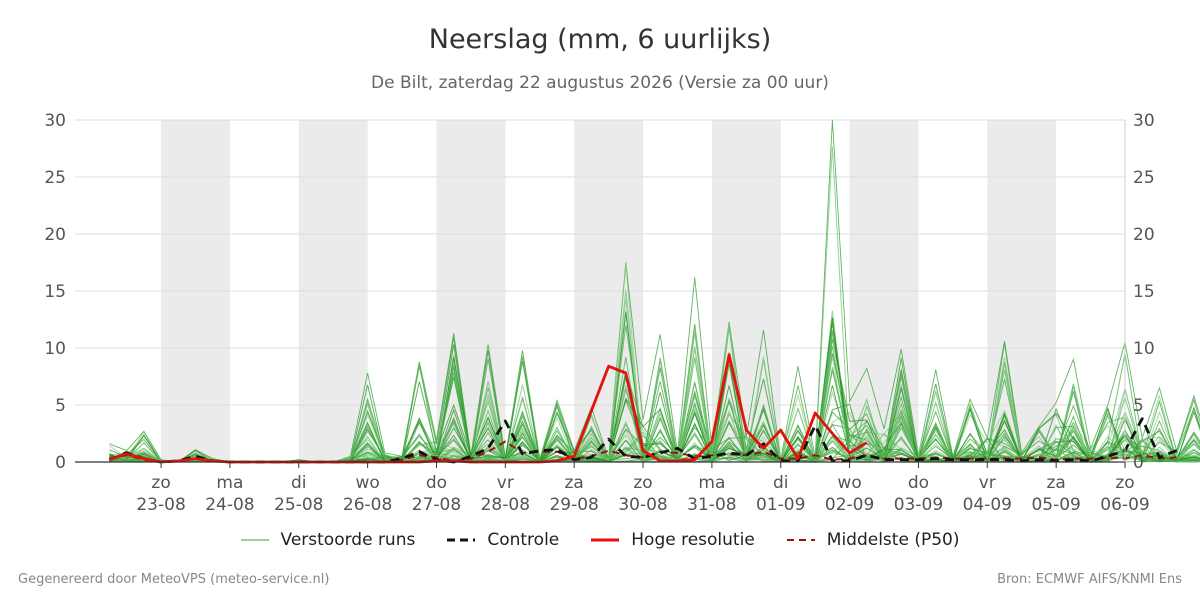 The image size is (1200, 600). I want to click on legend-label: Verstoorde runs, so click(348, 540).